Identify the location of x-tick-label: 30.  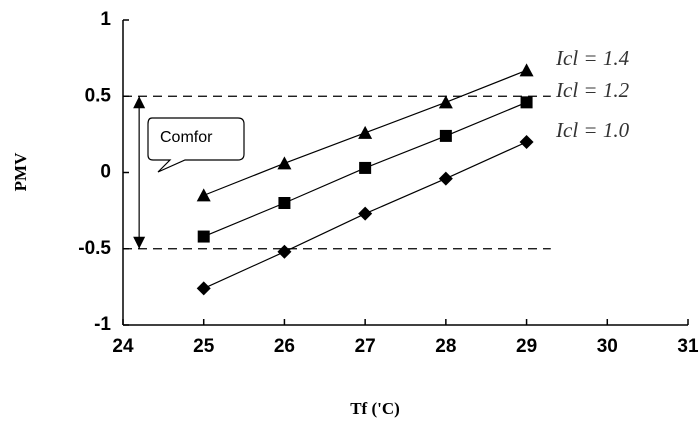
(607, 346).